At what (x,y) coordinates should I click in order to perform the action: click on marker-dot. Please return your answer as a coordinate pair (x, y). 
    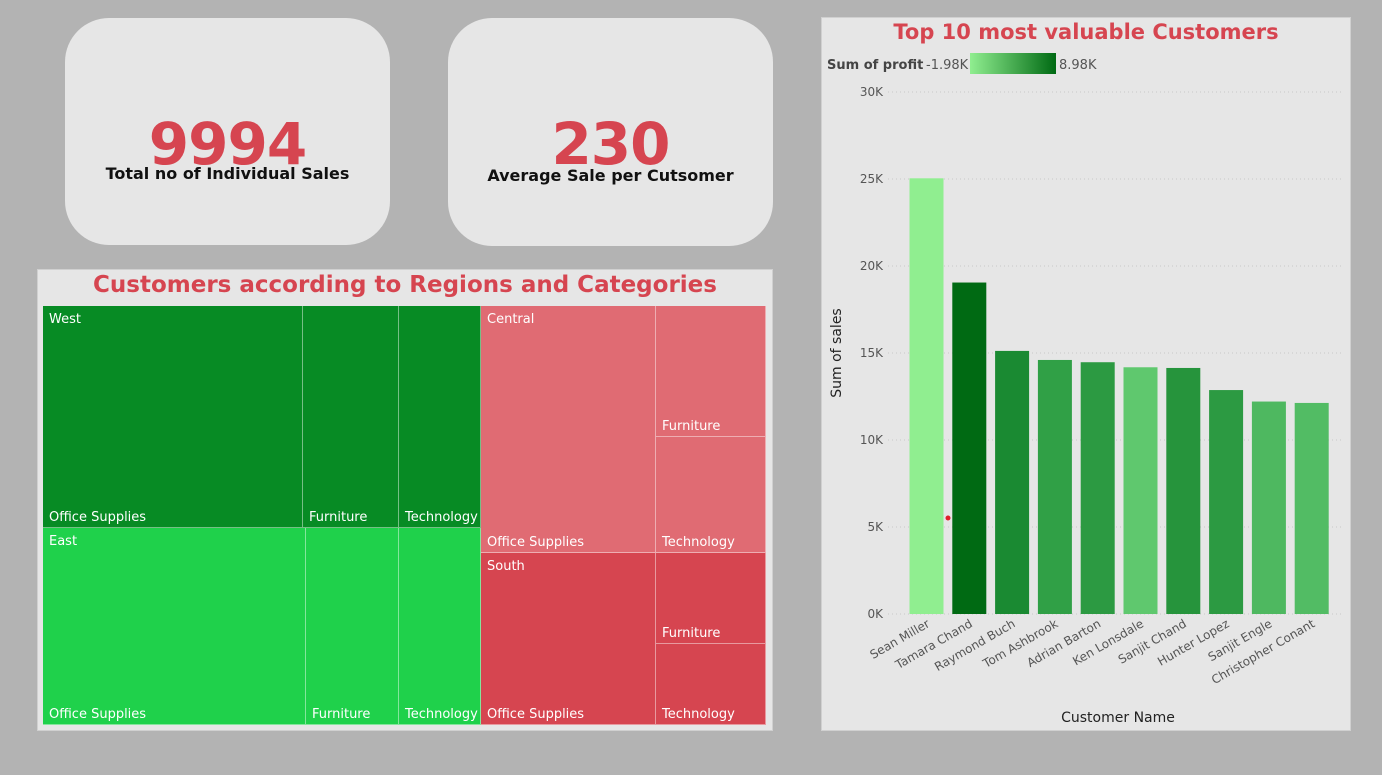
    Looking at the image, I should click on (948, 518).